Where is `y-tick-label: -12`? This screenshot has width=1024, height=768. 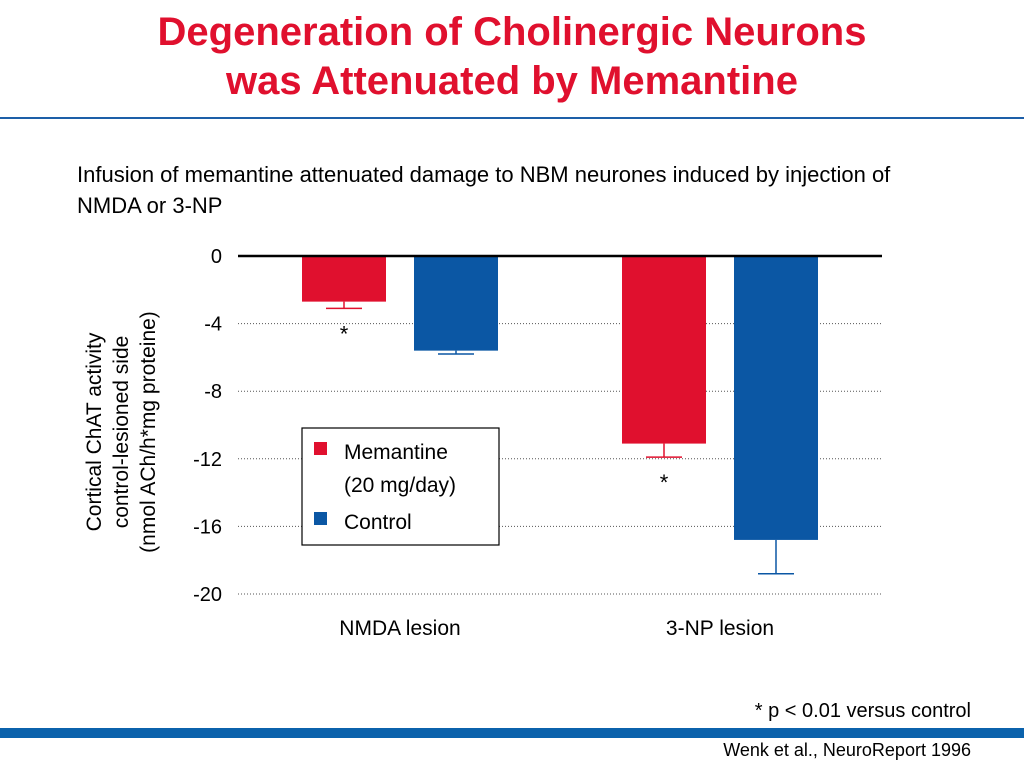 y-tick-label: -12 is located at coordinates (207, 460).